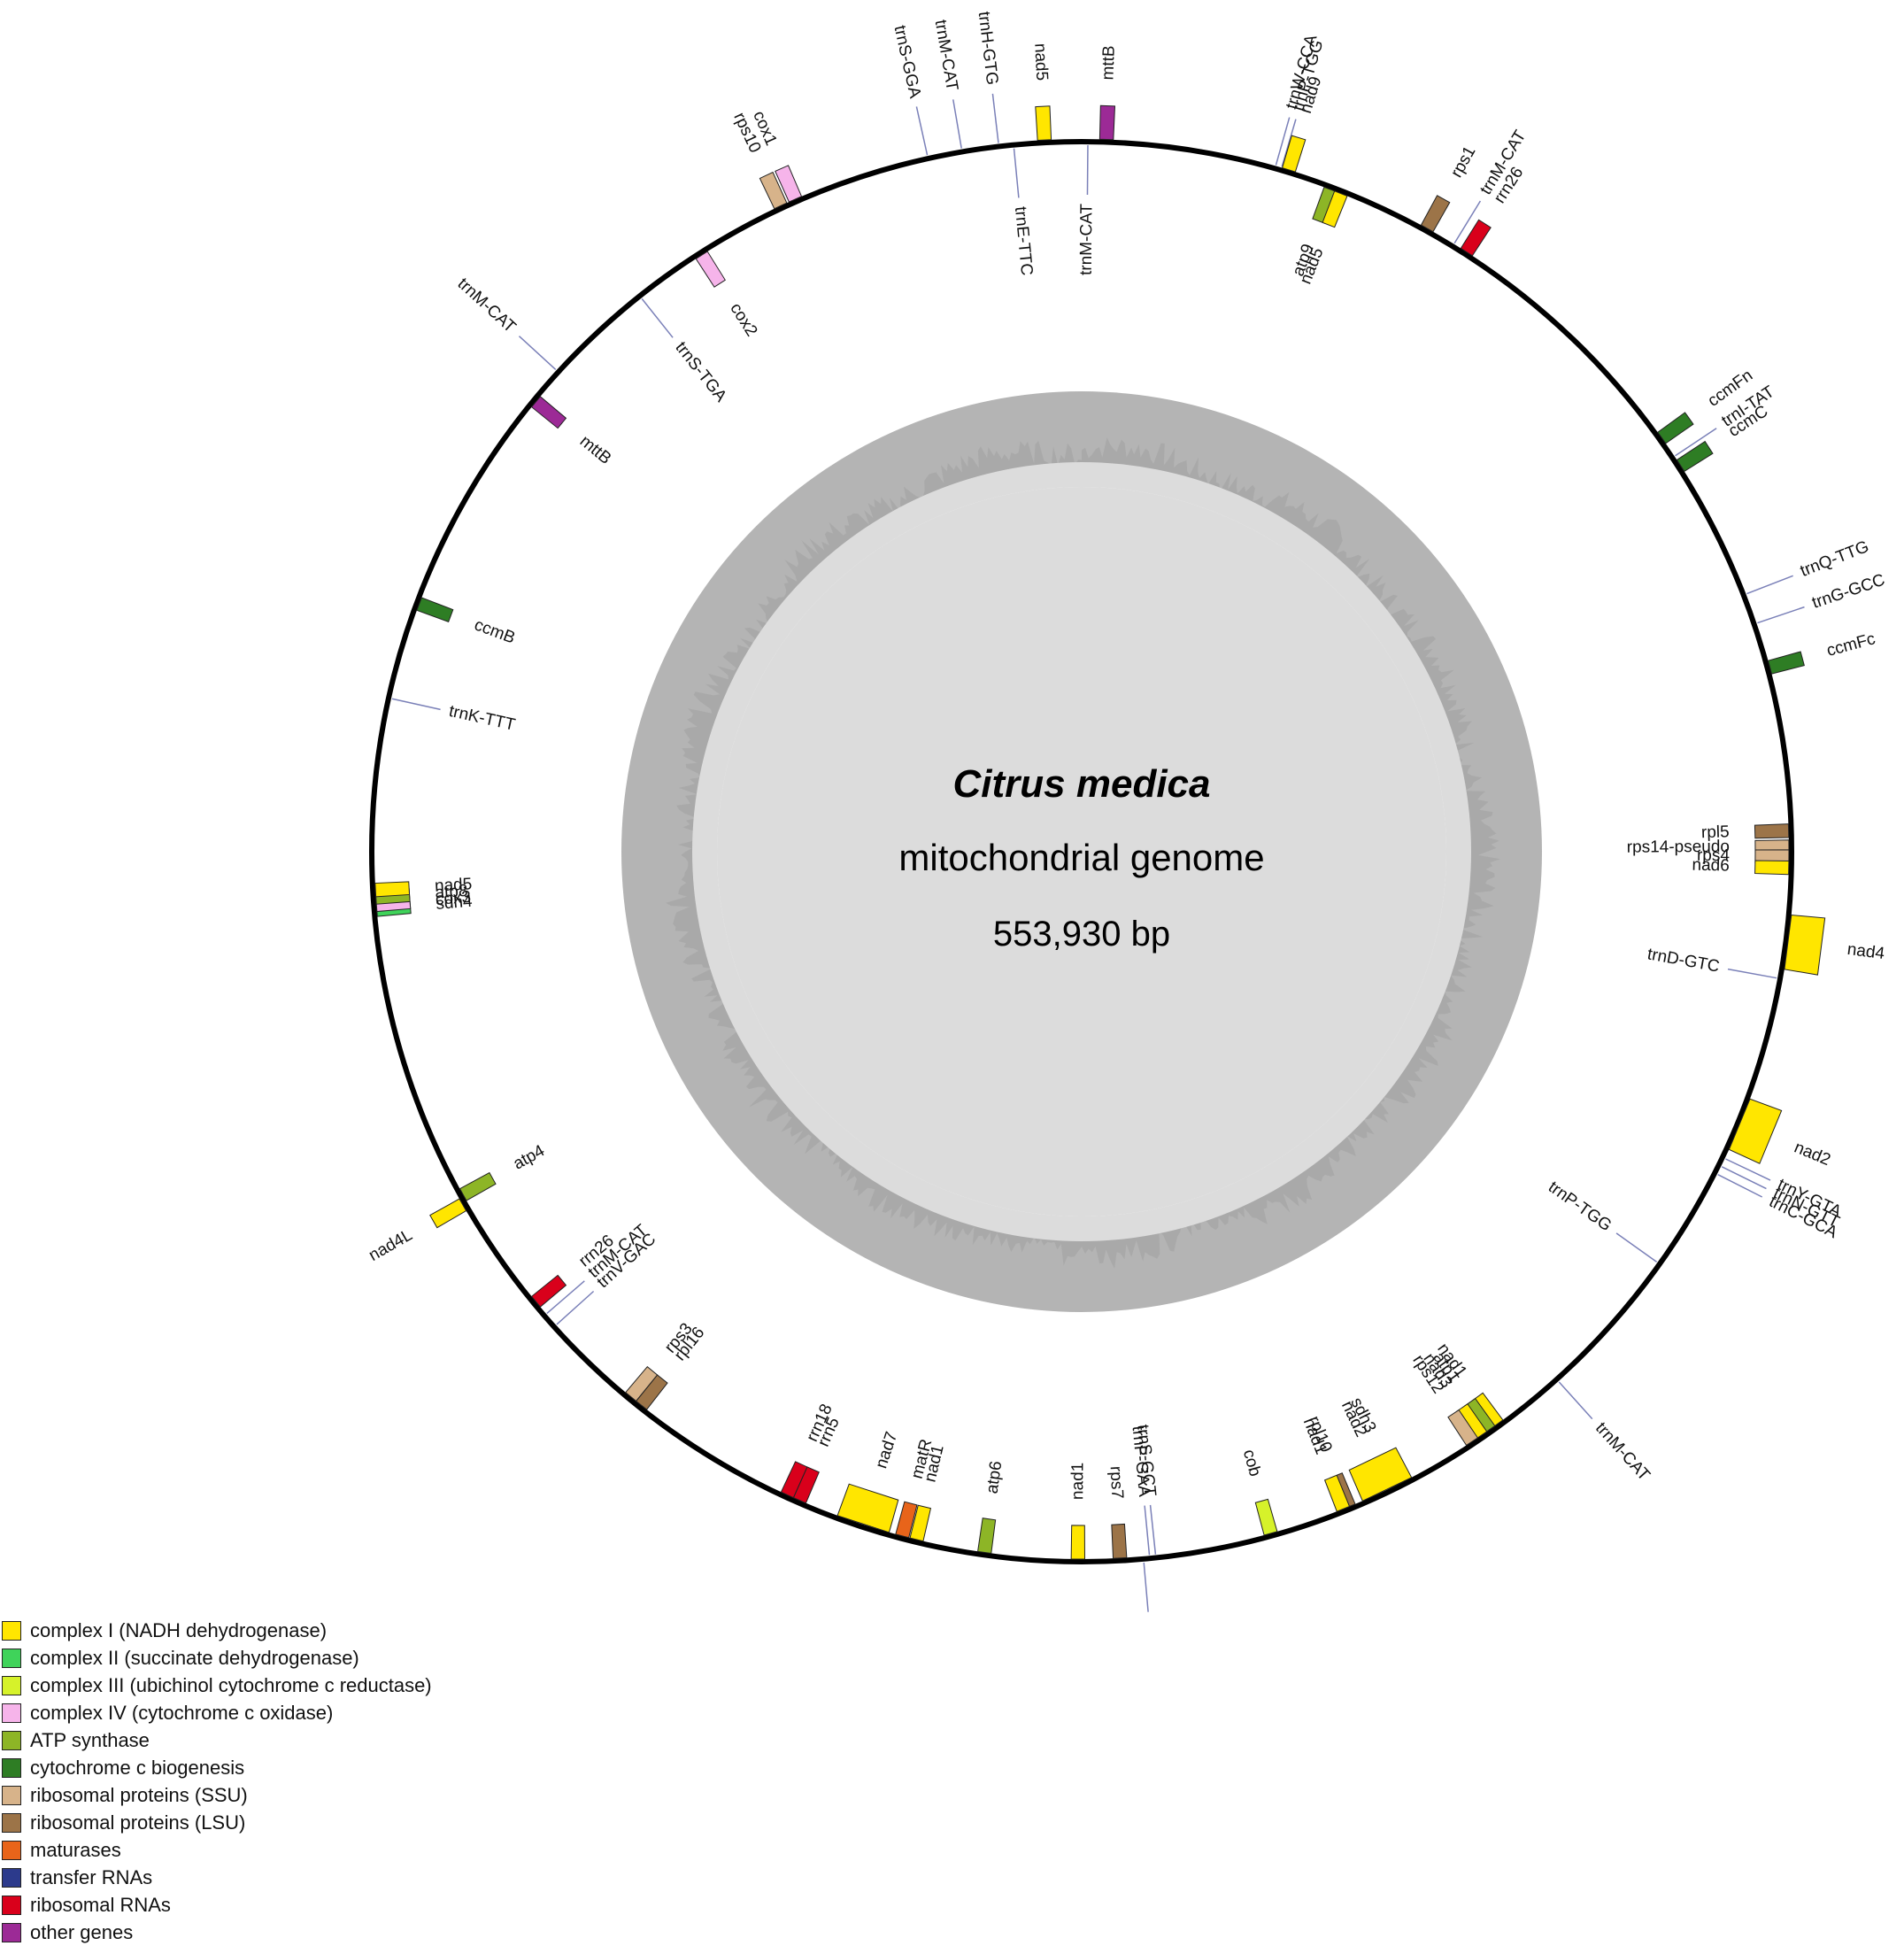 The height and width of the screenshot is (1946, 1904). What do you see at coordinates (91, 1878) in the screenshot?
I see `legend-label: transfer RNAs` at bounding box center [91, 1878].